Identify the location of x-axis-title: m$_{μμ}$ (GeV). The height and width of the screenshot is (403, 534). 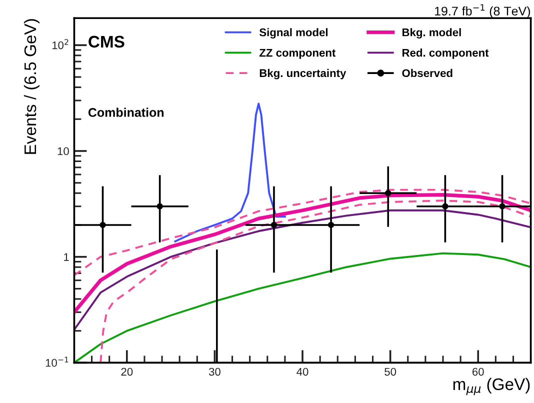
(491, 387).